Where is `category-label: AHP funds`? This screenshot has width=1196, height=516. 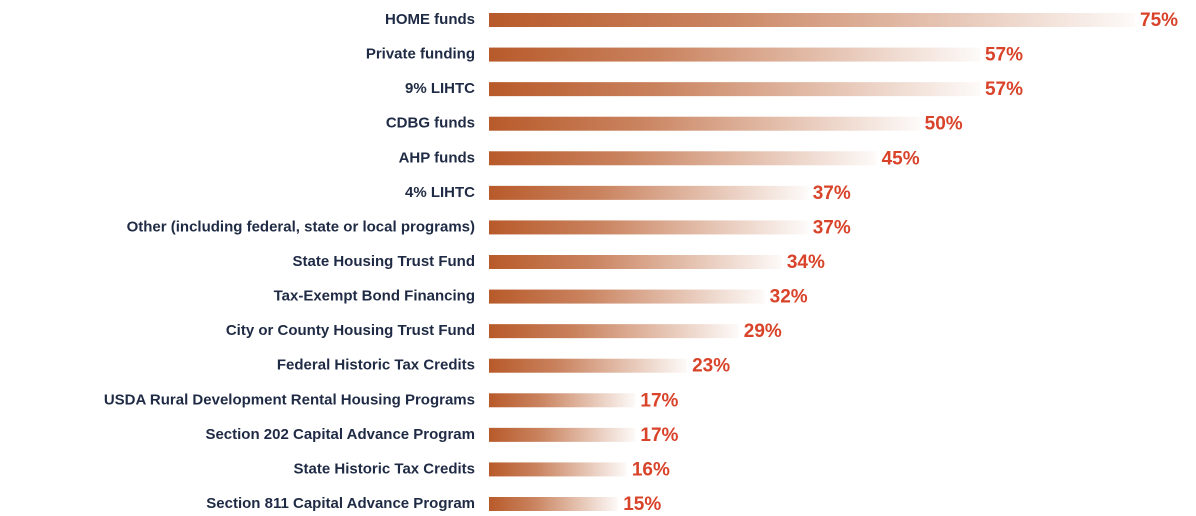
category-label: AHP funds is located at coordinates (437, 157).